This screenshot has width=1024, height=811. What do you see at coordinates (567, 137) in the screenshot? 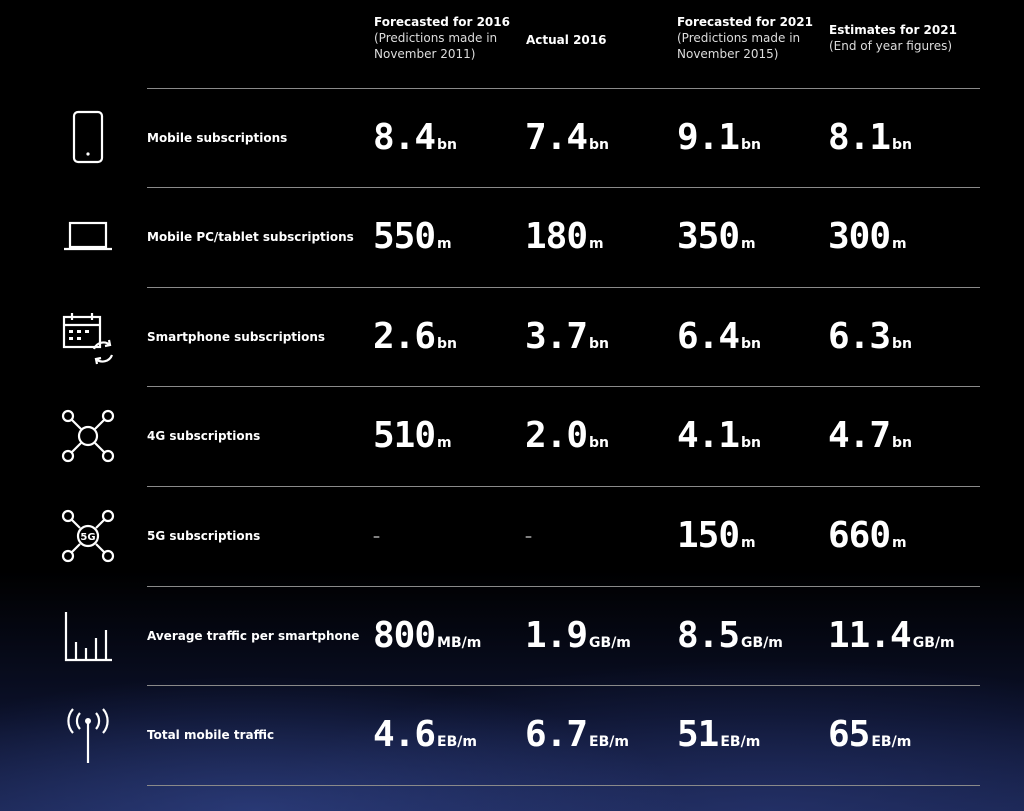
I see `value-cell: 7.4 bn` at bounding box center [567, 137].